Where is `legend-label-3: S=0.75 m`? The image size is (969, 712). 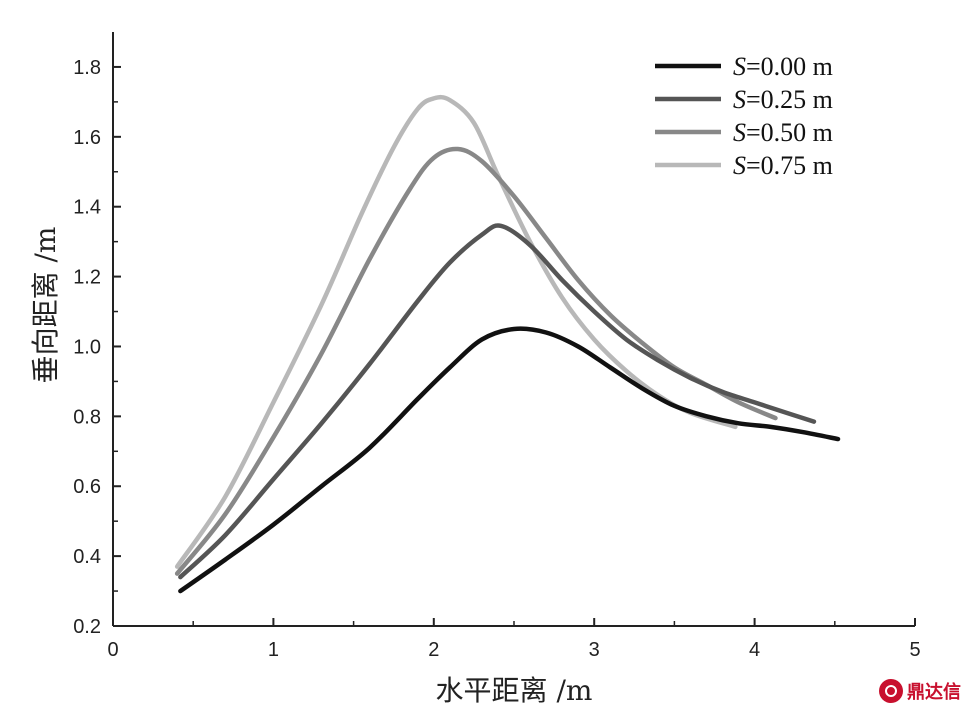
legend-label-3: S=0.75 m is located at coordinates (783, 165).